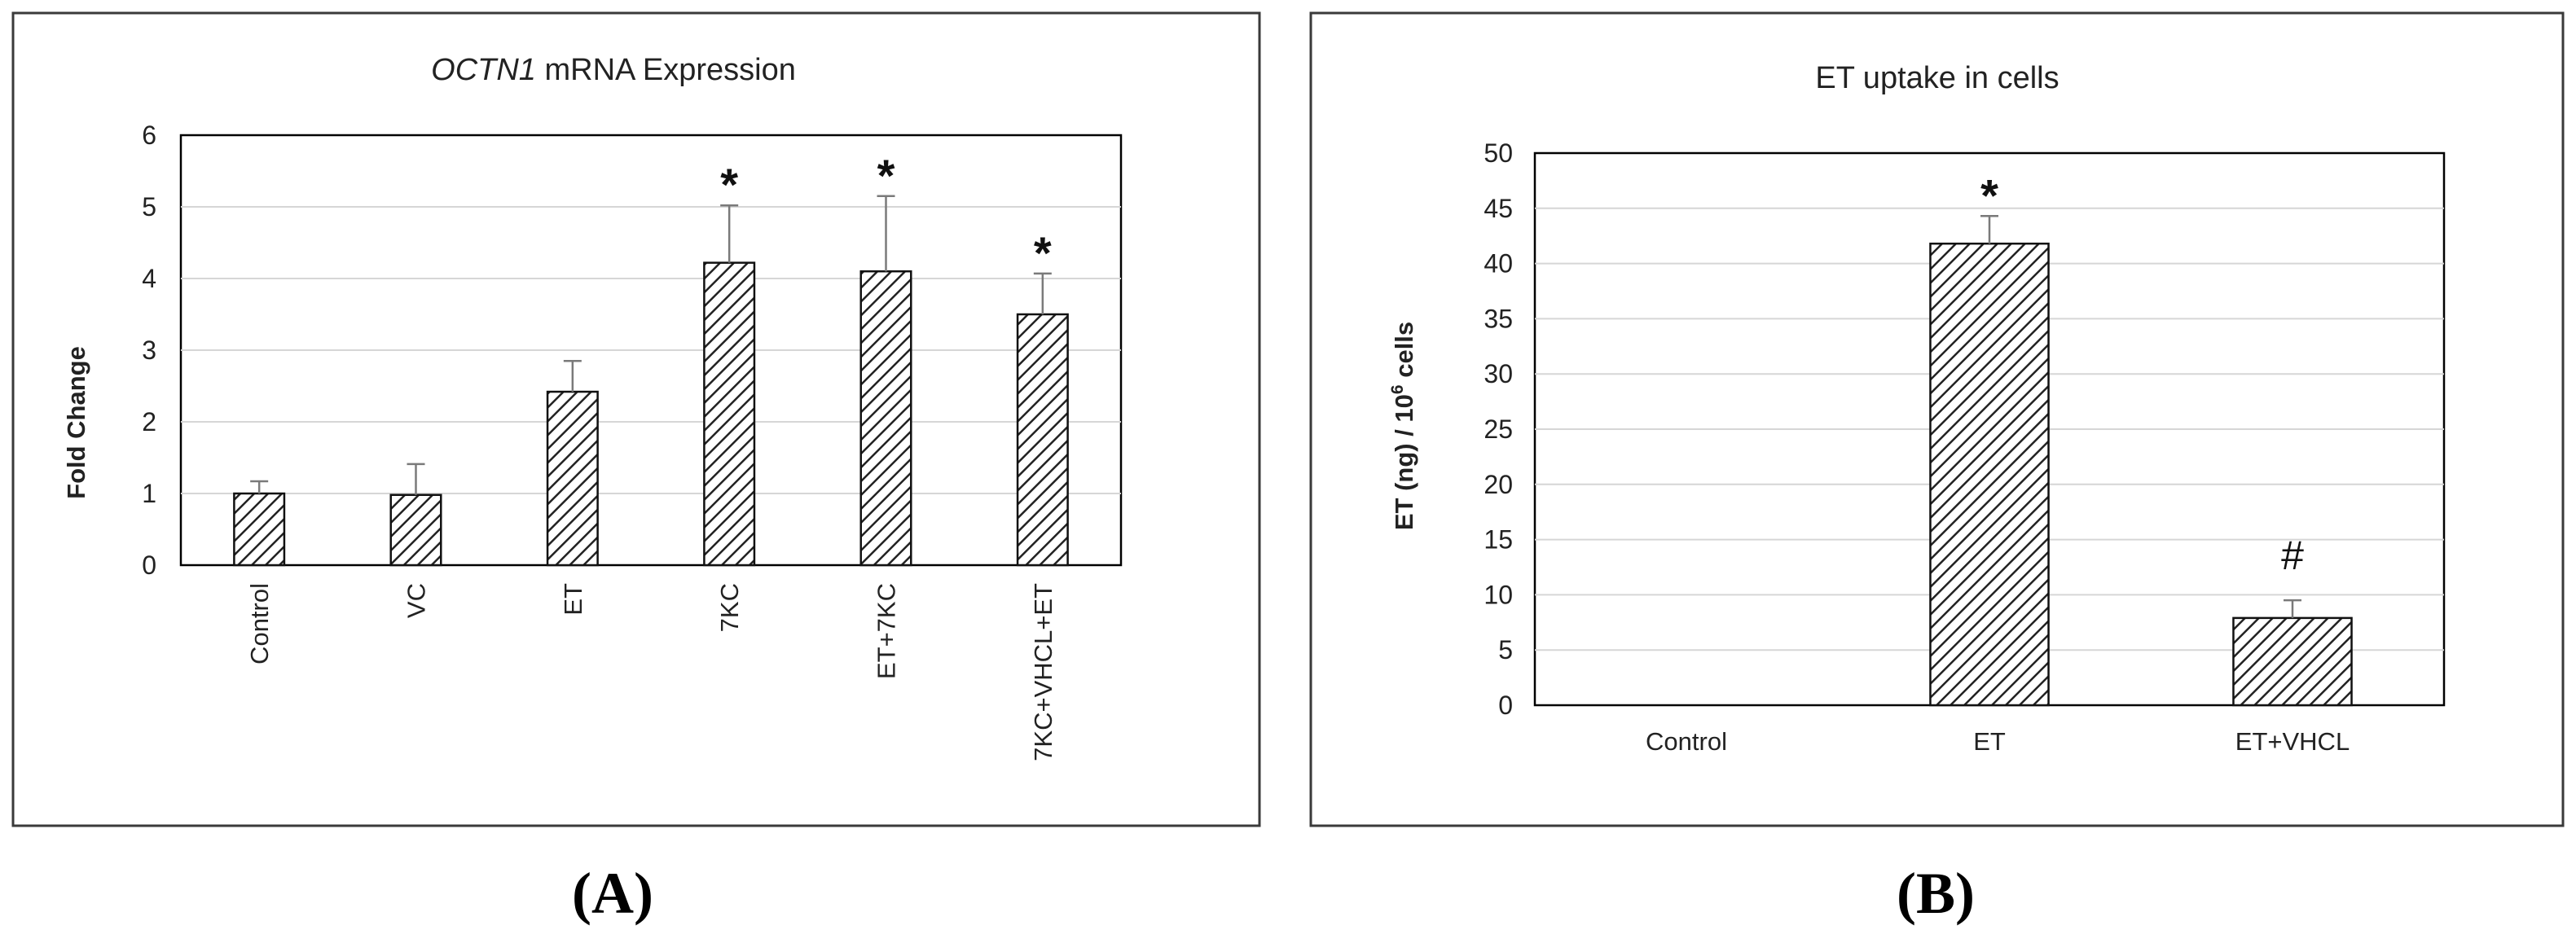 Image resolution: width=2576 pixels, height=943 pixels. I want to click on significance-marker: #, so click(2292, 555).